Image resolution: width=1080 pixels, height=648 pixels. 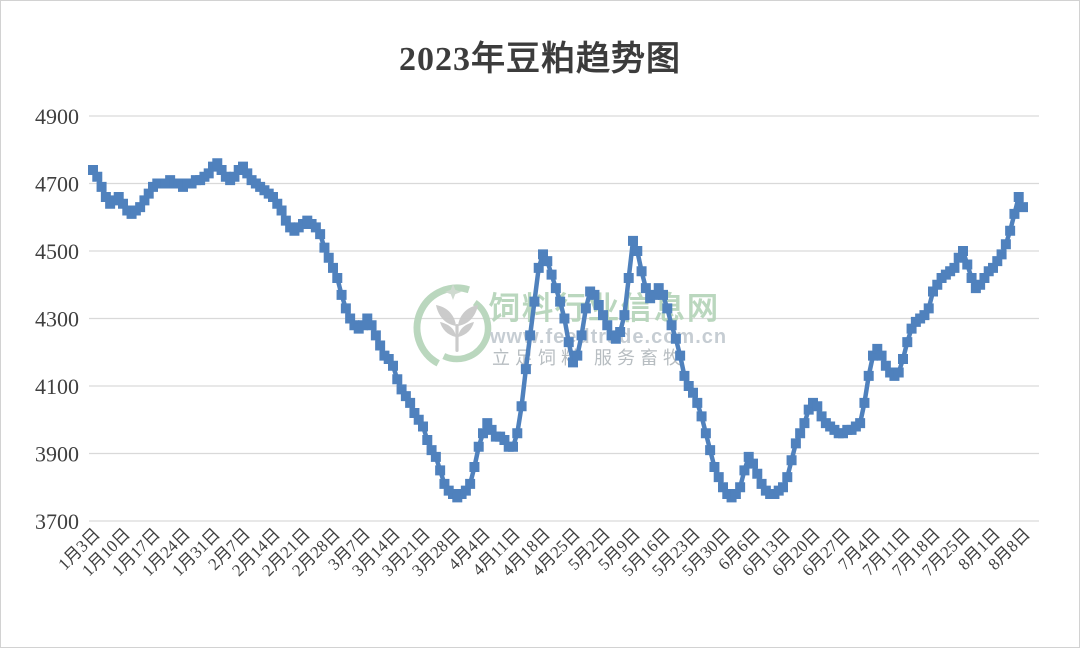 I want to click on watermark-slogan: 立足饲料 服务畜牧, so click(x=589, y=358).